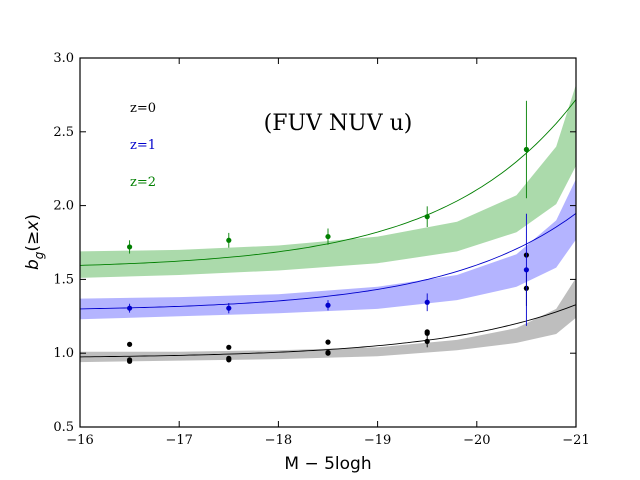 The width and height of the screenshot is (640, 480). Describe the element at coordinates (338, 123) in the screenshot. I see `chart-annotation: (FUV NUV u)` at that location.